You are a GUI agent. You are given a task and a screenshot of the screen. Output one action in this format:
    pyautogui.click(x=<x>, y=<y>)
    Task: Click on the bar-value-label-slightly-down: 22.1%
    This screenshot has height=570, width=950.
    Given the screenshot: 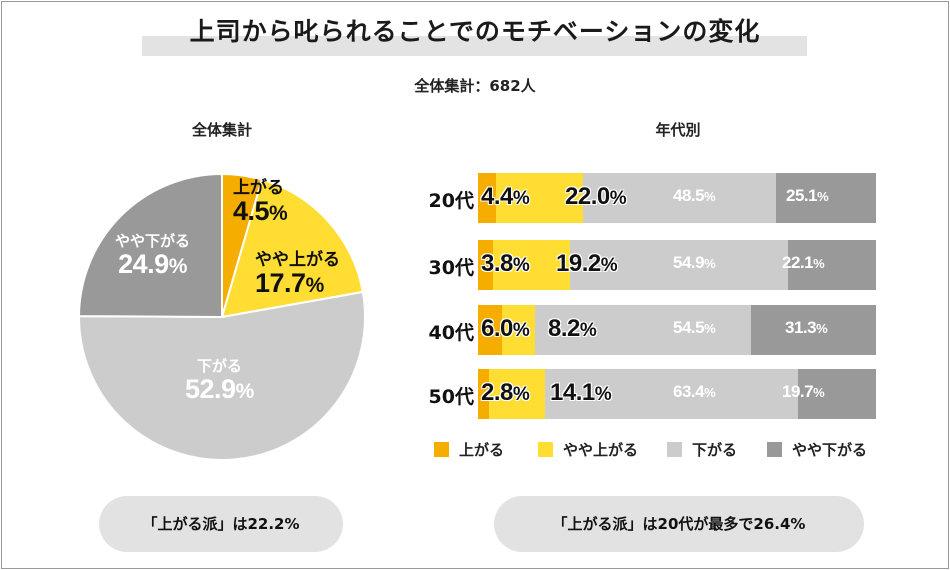 What is the action you would take?
    pyautogui.click(x=803, y=263)
    